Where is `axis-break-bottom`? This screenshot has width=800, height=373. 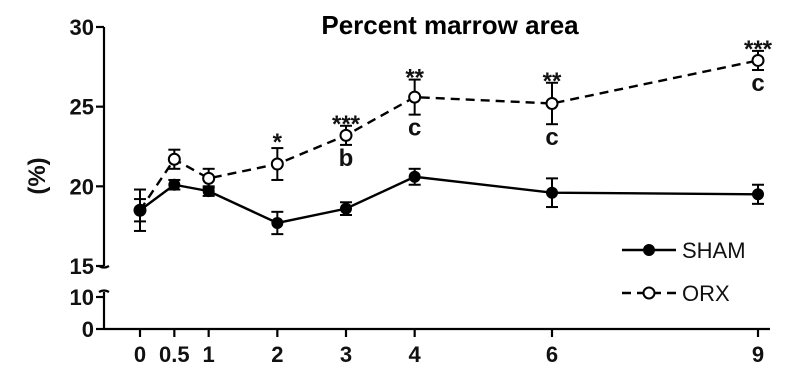 axis-break-bottom is located at coordinates (104, 291).